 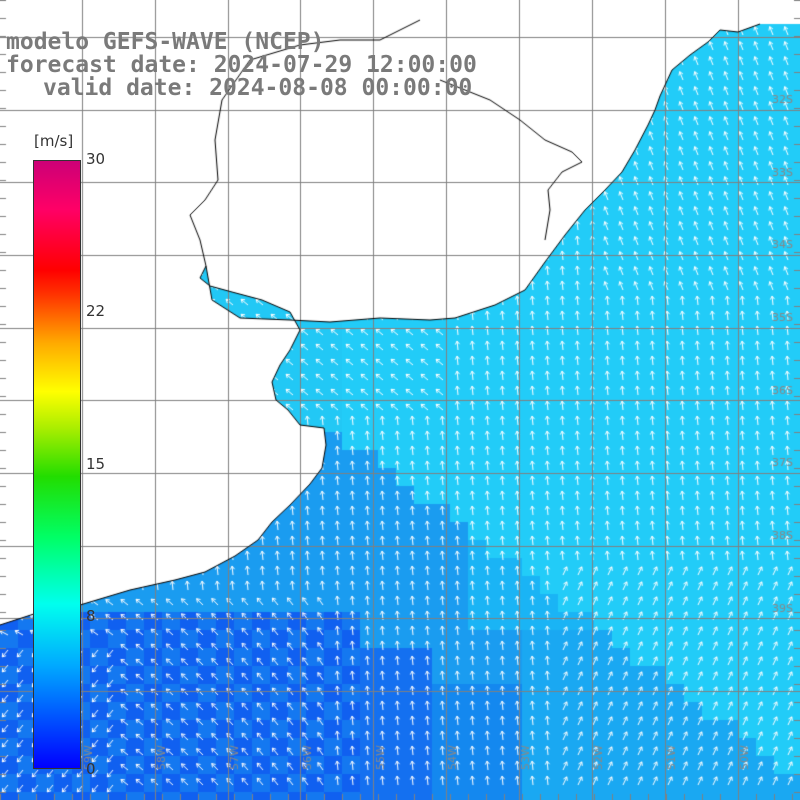 What do you see at coordinates (54, 141) in the screenshot?
I see `colorbar-unit: [m/s]` at bounding box center [54, 141].